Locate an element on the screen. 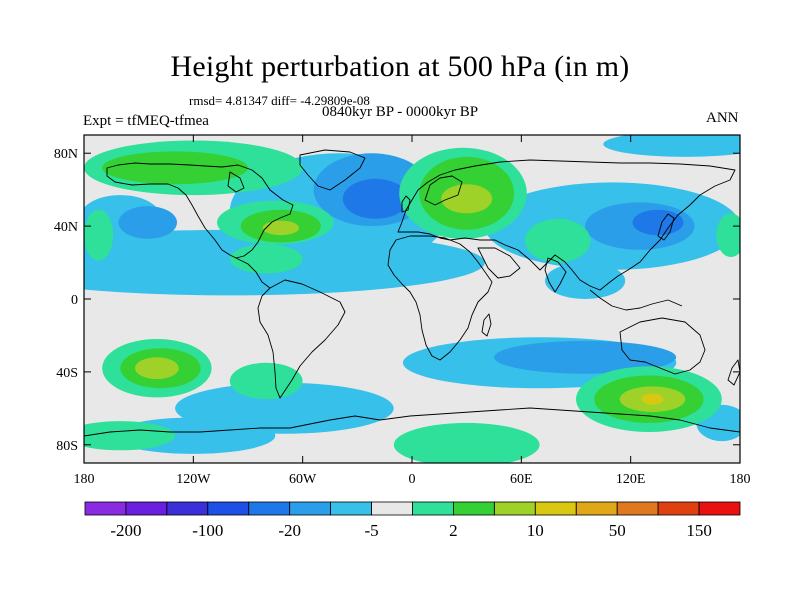  coastline-new-zealand is located at coordinates (733, 372).